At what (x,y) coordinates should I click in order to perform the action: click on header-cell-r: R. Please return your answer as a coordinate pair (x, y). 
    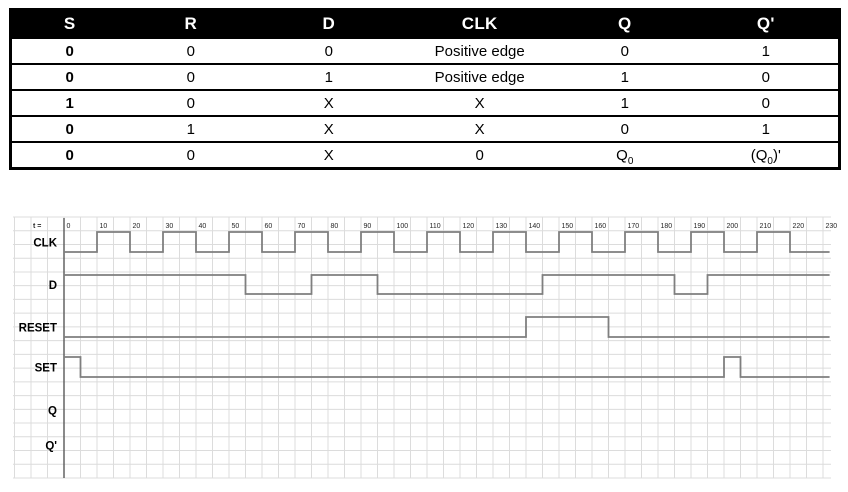
    Looking at the image, I should click on (191, 23).